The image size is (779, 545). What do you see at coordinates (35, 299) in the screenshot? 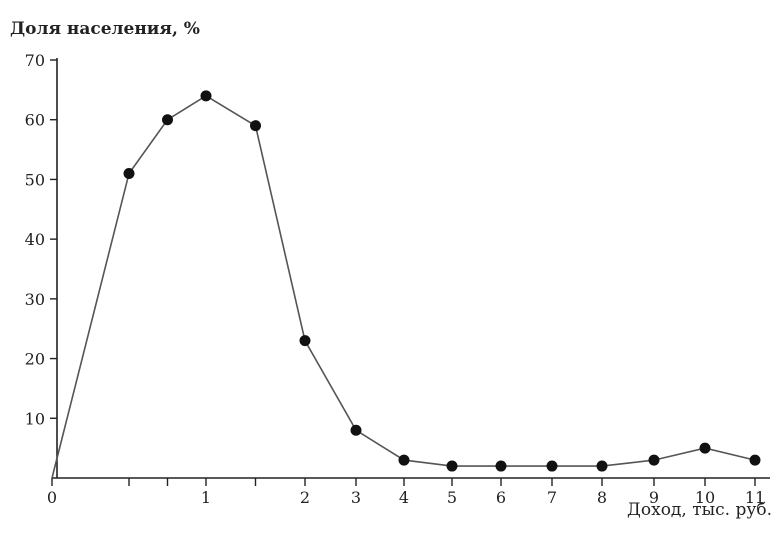
I see `y-tick-label: 30` at bounding box center [35, 299].